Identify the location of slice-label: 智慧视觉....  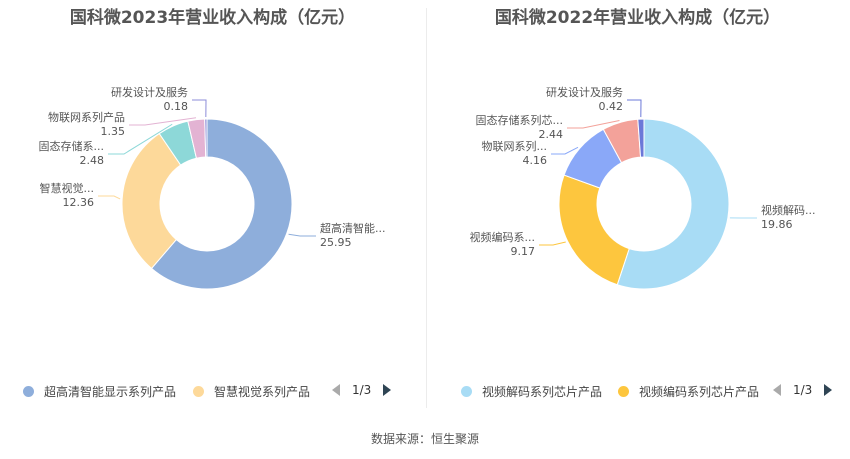
(67, 188).